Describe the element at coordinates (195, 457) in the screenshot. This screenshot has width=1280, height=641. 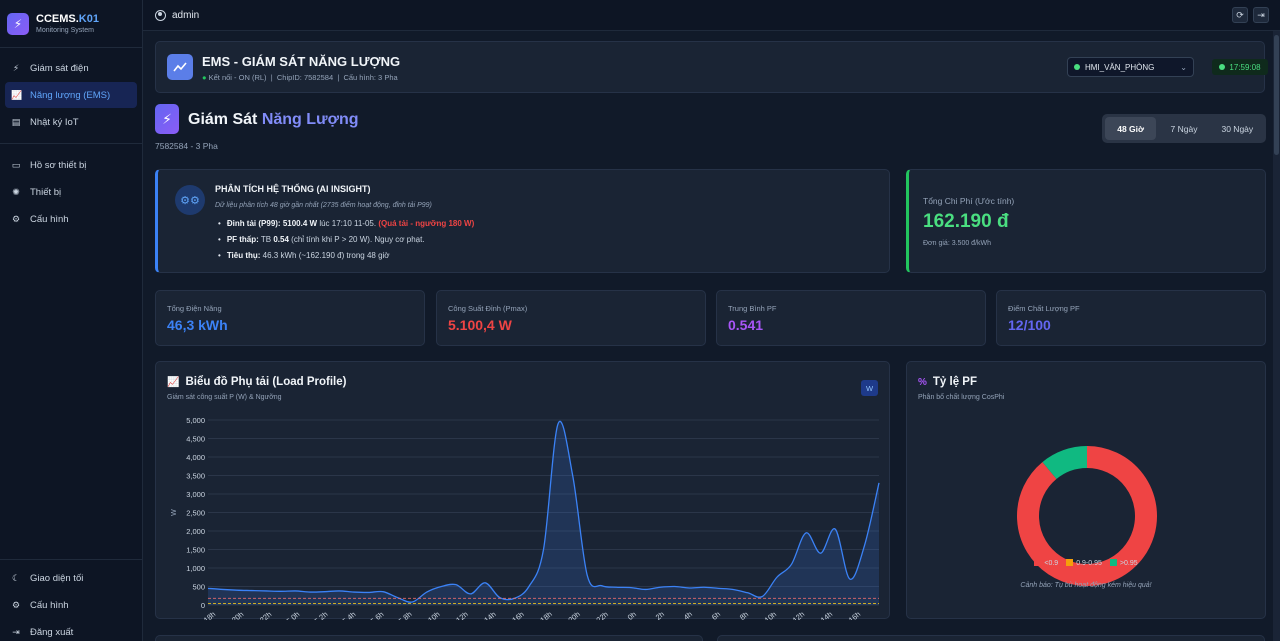
I see `y-tick-label: 4,000` at that location.